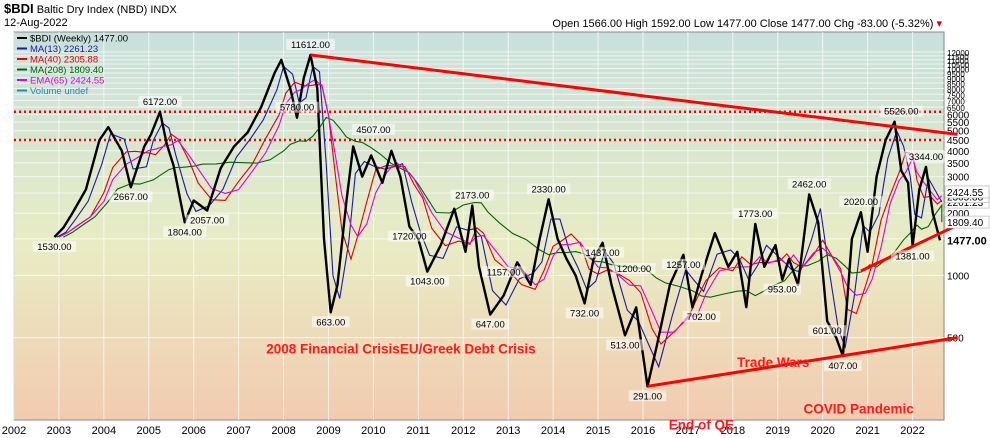  I want to click on data-label: 6172.00, so click(160, 102).